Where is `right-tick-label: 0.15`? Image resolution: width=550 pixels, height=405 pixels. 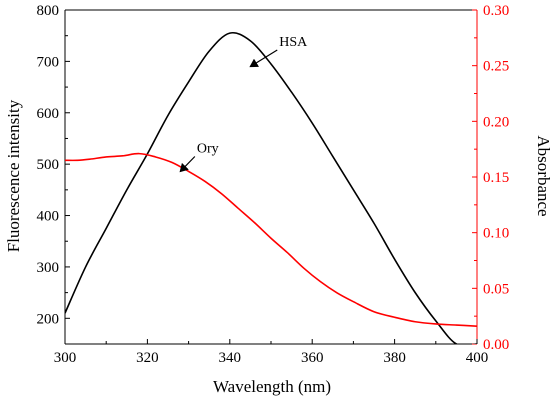
right-tick-label: 0.15 is located at coordinates (496, 178).